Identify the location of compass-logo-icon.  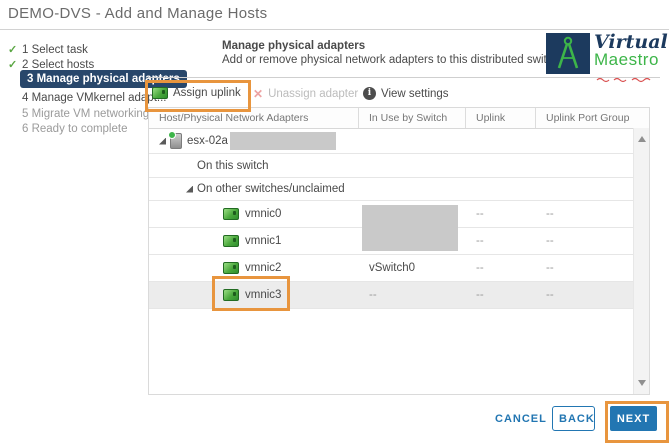
(568, 53).